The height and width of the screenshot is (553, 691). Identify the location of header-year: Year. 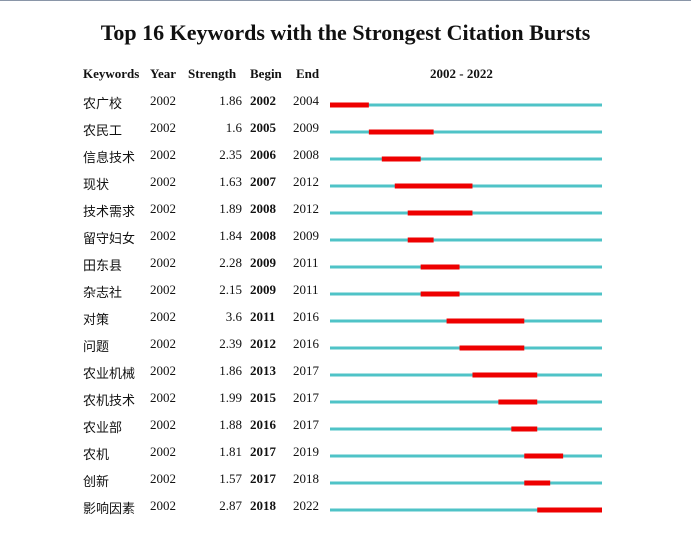
(163, 73).